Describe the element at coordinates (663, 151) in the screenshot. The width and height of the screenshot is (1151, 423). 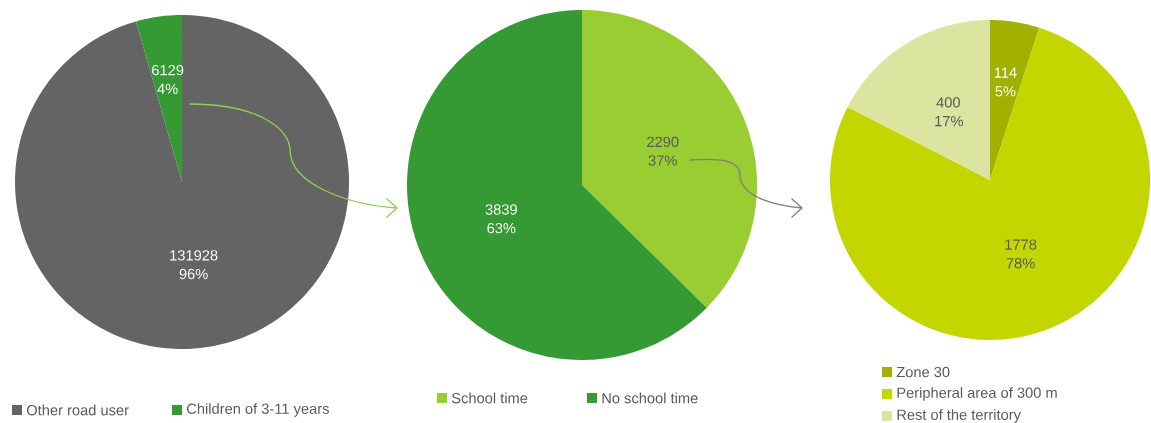
I see `data-label: 2290 37%` at that location.